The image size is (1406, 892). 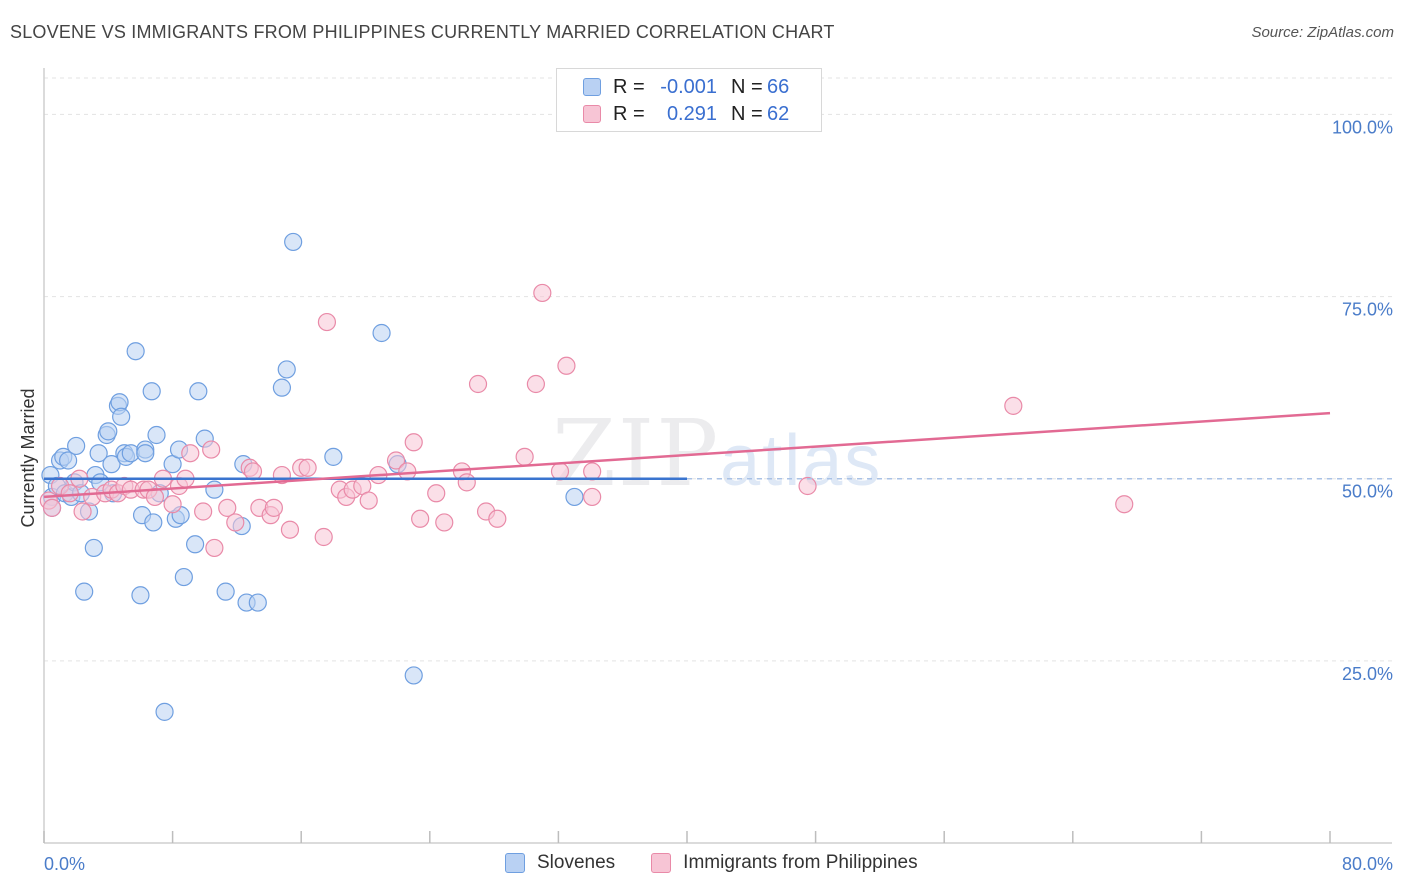 What do you see at coordinates (778, 86) in the screenshot?
I see `n-value: 66` at bounding box center [778, 86].